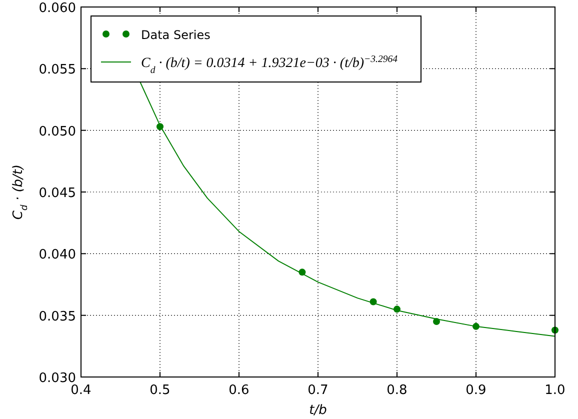 The width and height of the screenshot is (578, 419). I want to click on x-tick-label: 0.8, so click(397, 390).